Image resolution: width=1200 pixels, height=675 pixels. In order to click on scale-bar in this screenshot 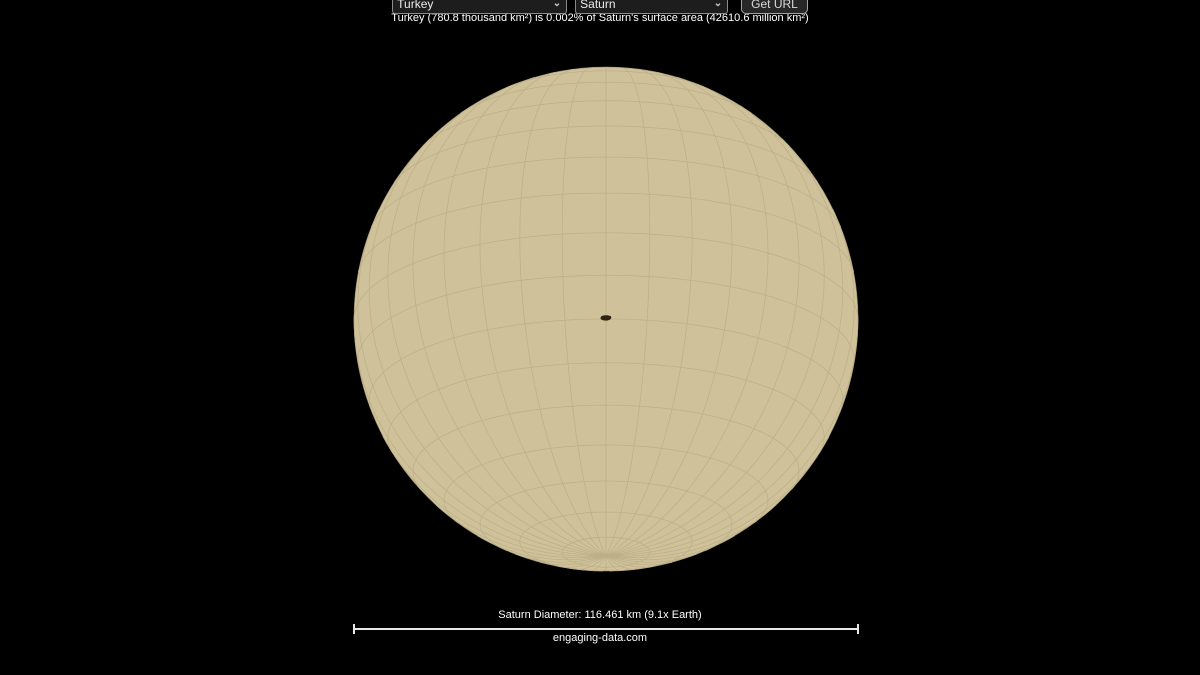, I will do `click(606, 629)`.